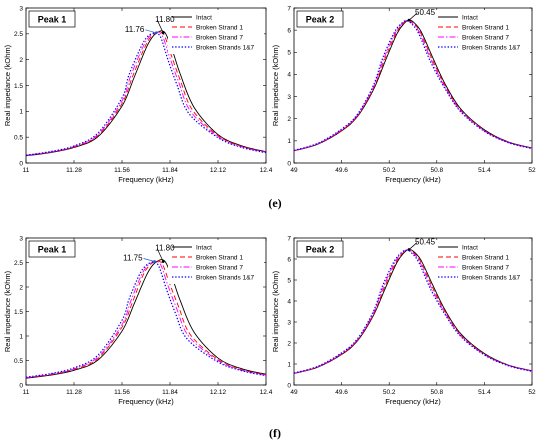 Image resolution: width=550 pixels, height=446 pixels. I want to click on annotation-label: 11.80, so click(165, 19).